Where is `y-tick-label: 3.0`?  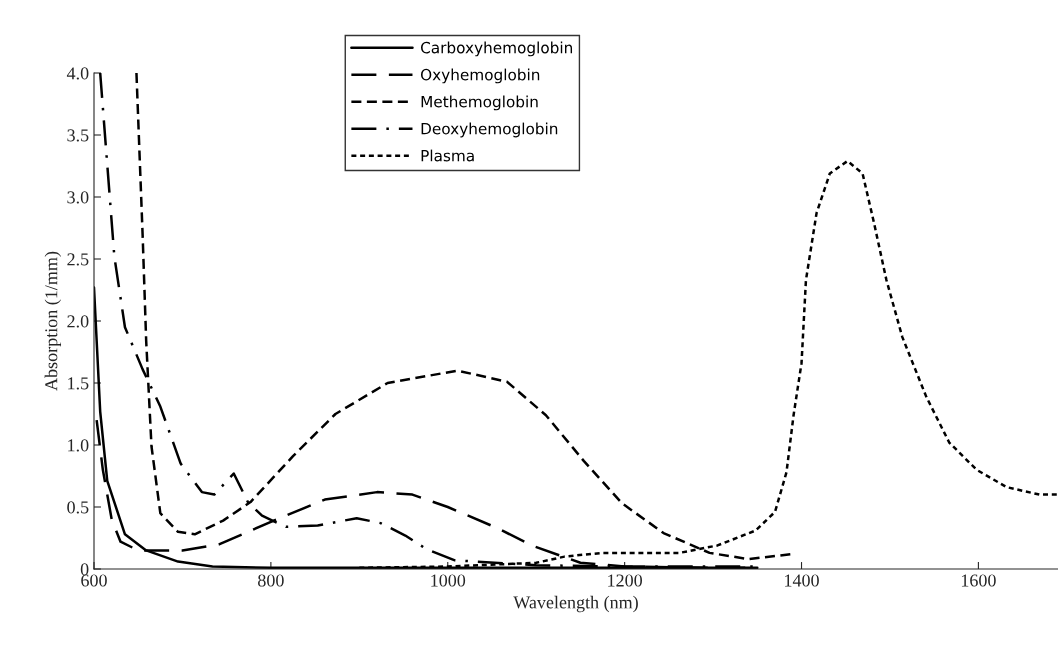
y-tick-label: 3.0 is located at coordinates (78, 197).